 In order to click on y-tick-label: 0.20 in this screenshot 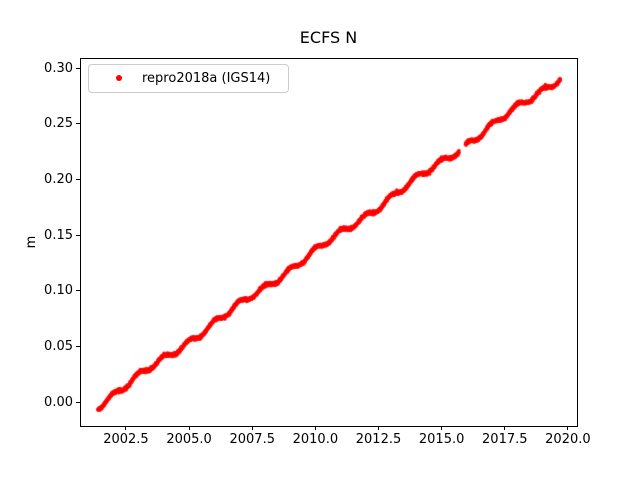, I will do `click(58, 179)`.